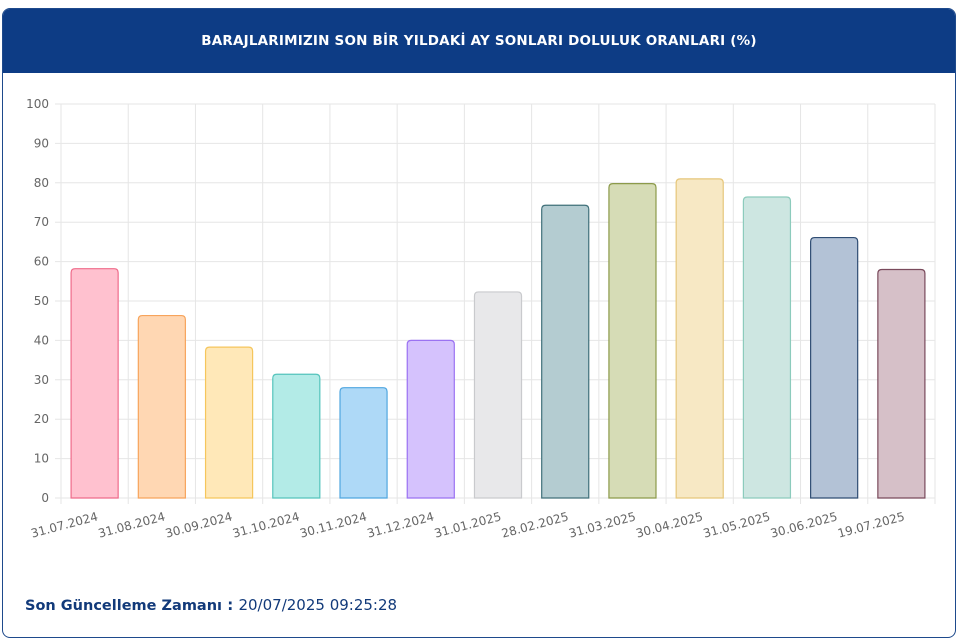 This screenshot has height=641, width=960. Describe the element at coordinates (41, 262) in the screenshot. I see `y-tick-label: 60` at that location.